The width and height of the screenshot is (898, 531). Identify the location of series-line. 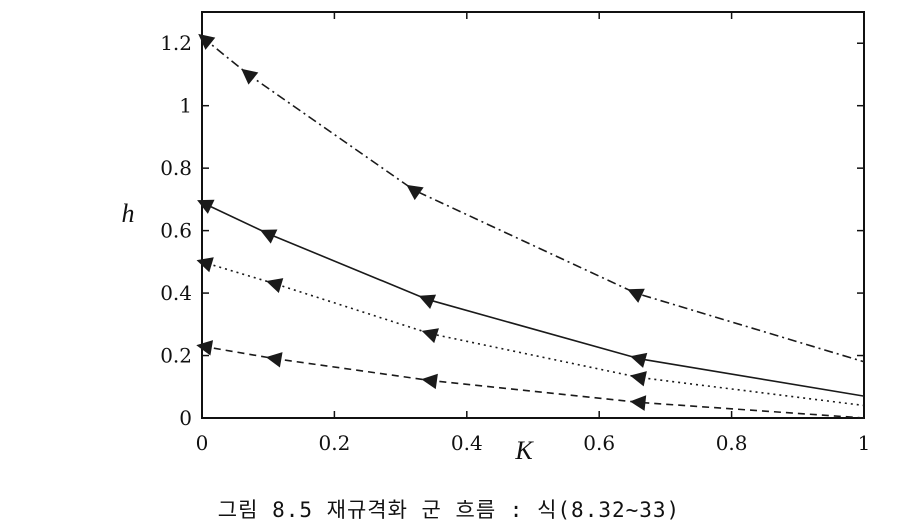
(533, 382).